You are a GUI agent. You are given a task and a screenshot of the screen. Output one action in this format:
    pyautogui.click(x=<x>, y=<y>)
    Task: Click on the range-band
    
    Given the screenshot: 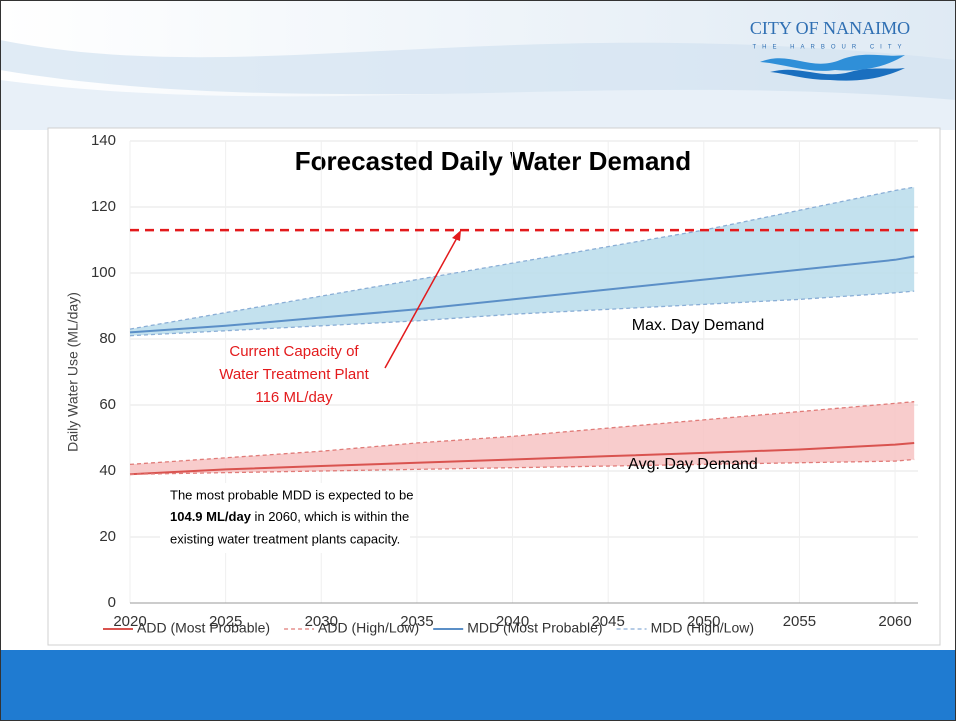 What is the action you would take?
    pyautogui.click(x=522, y=438)
    